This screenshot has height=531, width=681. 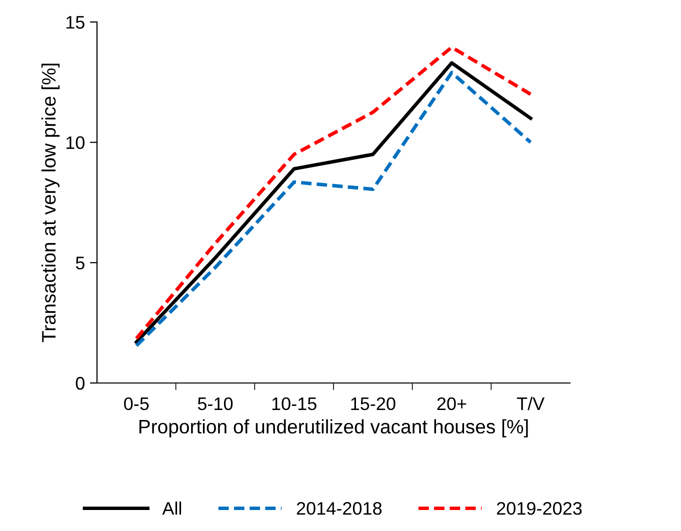 What do you see at coordinates (539, 508) in the screenshot?
I see `legend-label: 2019-2023` at bounding box center [539, 508].